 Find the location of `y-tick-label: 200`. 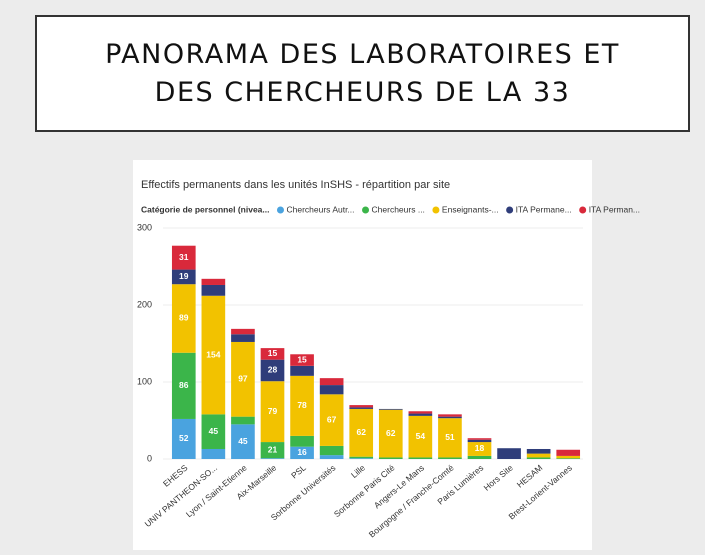

y-tick-label: 200 is located at coordinates (144, 304).